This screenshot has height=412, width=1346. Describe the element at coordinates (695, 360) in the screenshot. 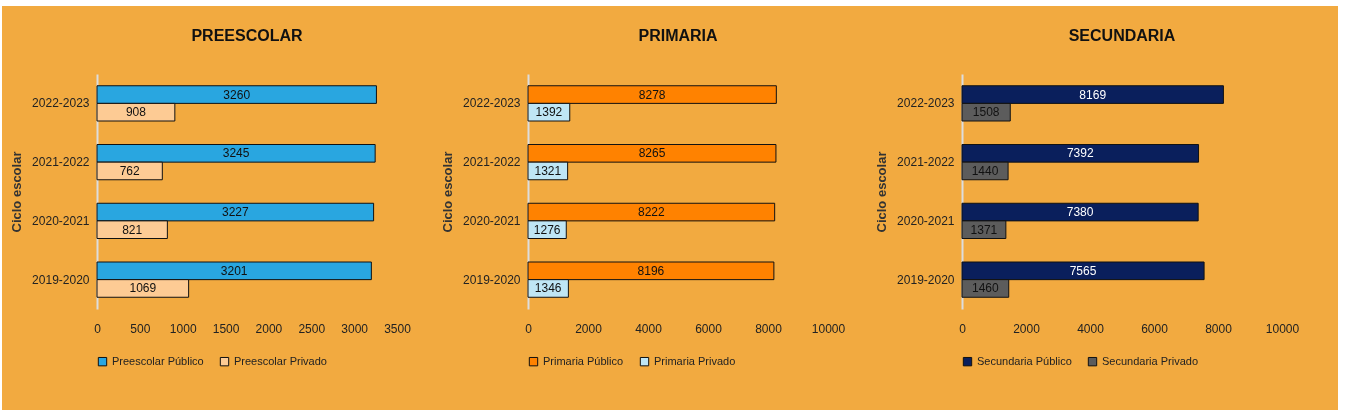

I see `legend-label: Primaria Privado` at that location.